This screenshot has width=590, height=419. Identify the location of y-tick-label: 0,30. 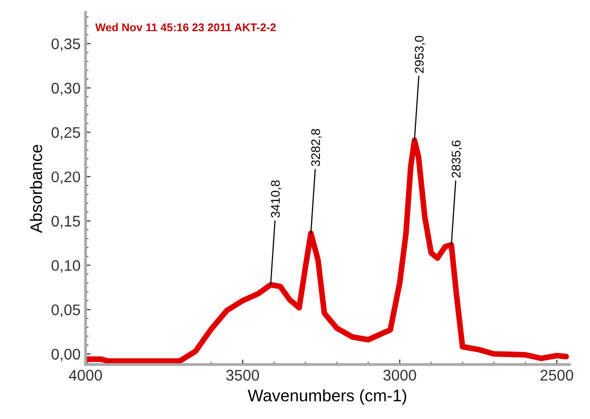
(66, 89).